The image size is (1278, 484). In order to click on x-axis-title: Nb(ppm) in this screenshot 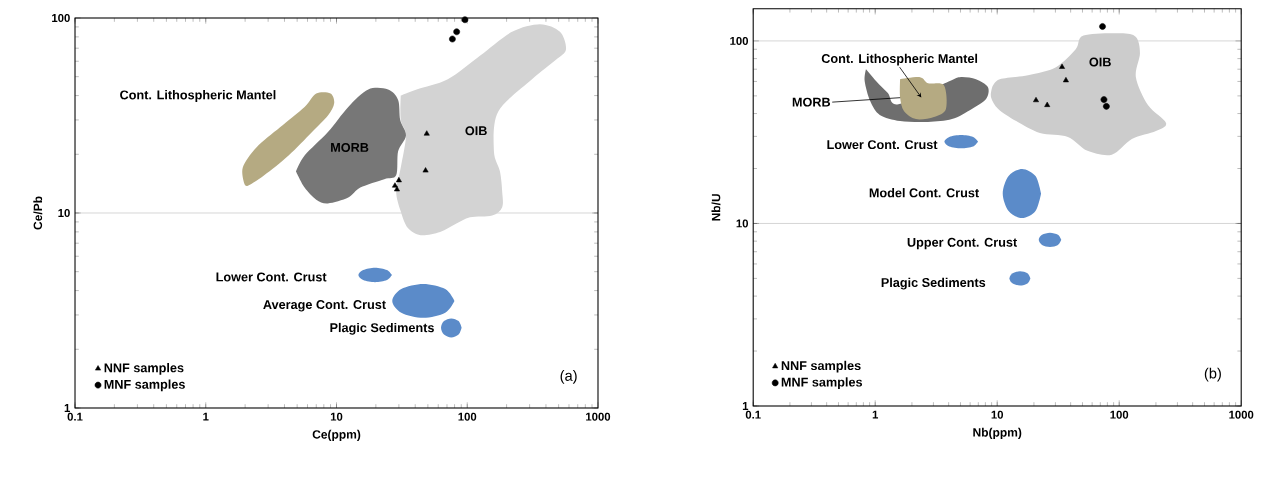, I will do `click(997, 433)`.